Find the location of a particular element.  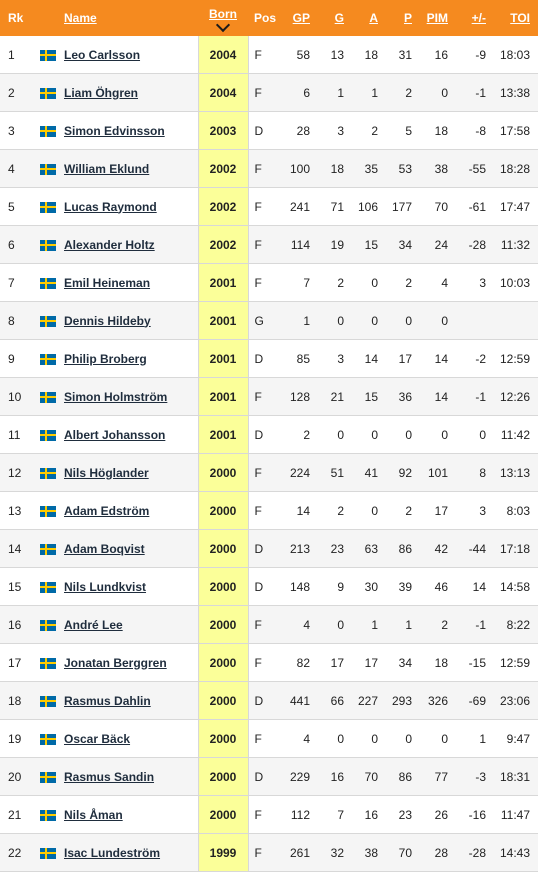

player-name-link: Alexander Holtz is located at coordinates (109, 244).